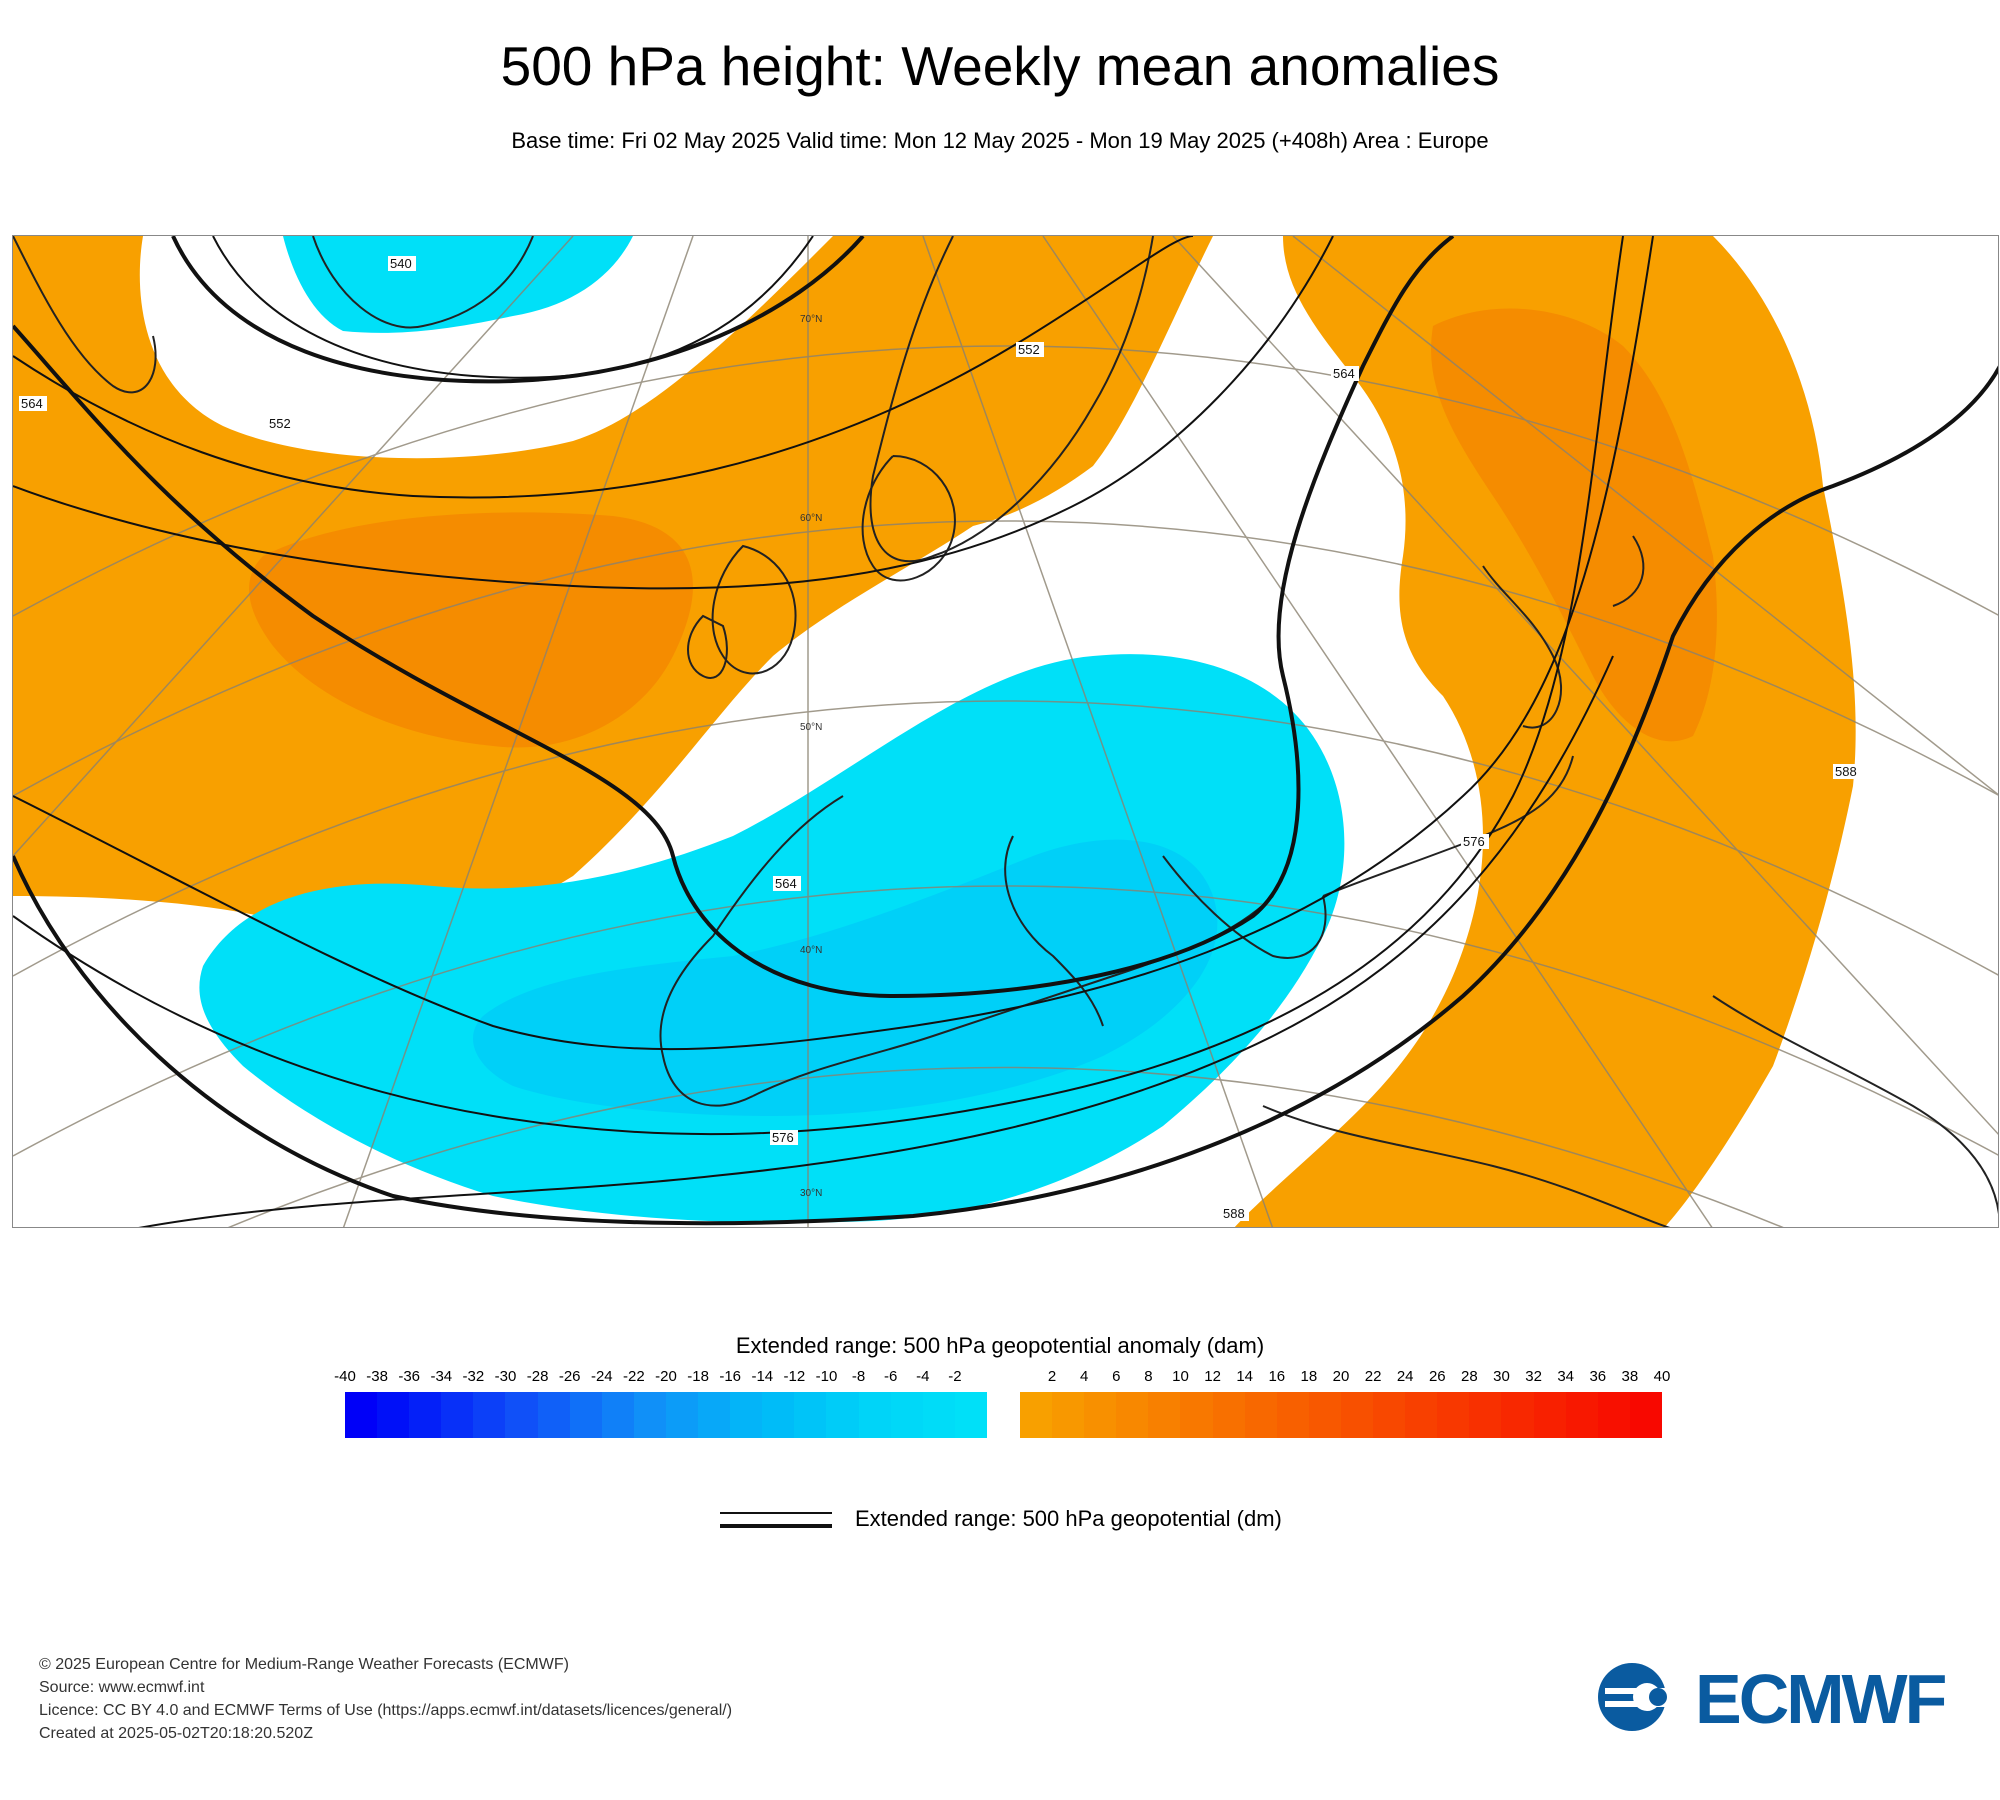 Image resolution: width=2000 pixels, height=1800 pixels. Describe the element at coordinates (776, 1520) in the screenshot. I see `contour-line-symbol` at that location.